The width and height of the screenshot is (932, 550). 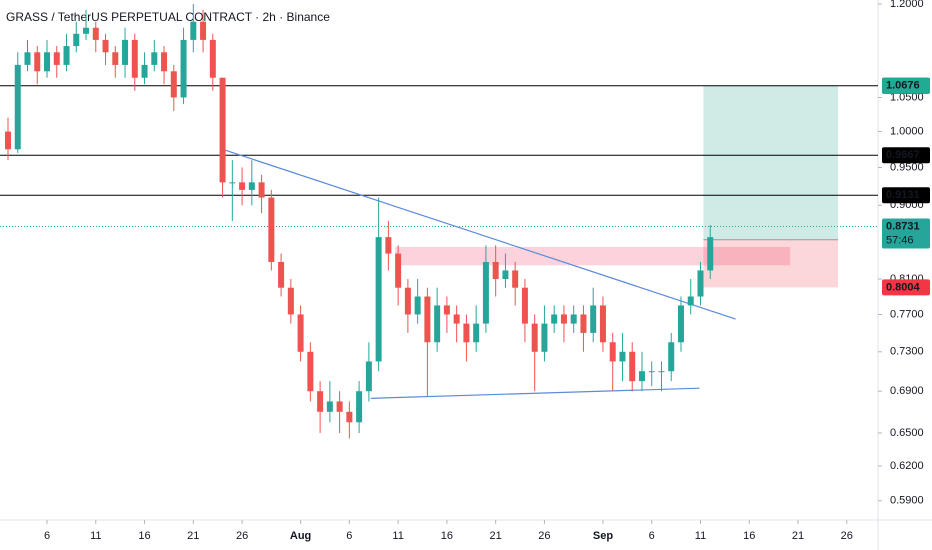 I want to click on y-tick-label: 0.6200, so click(x=907, y=466).